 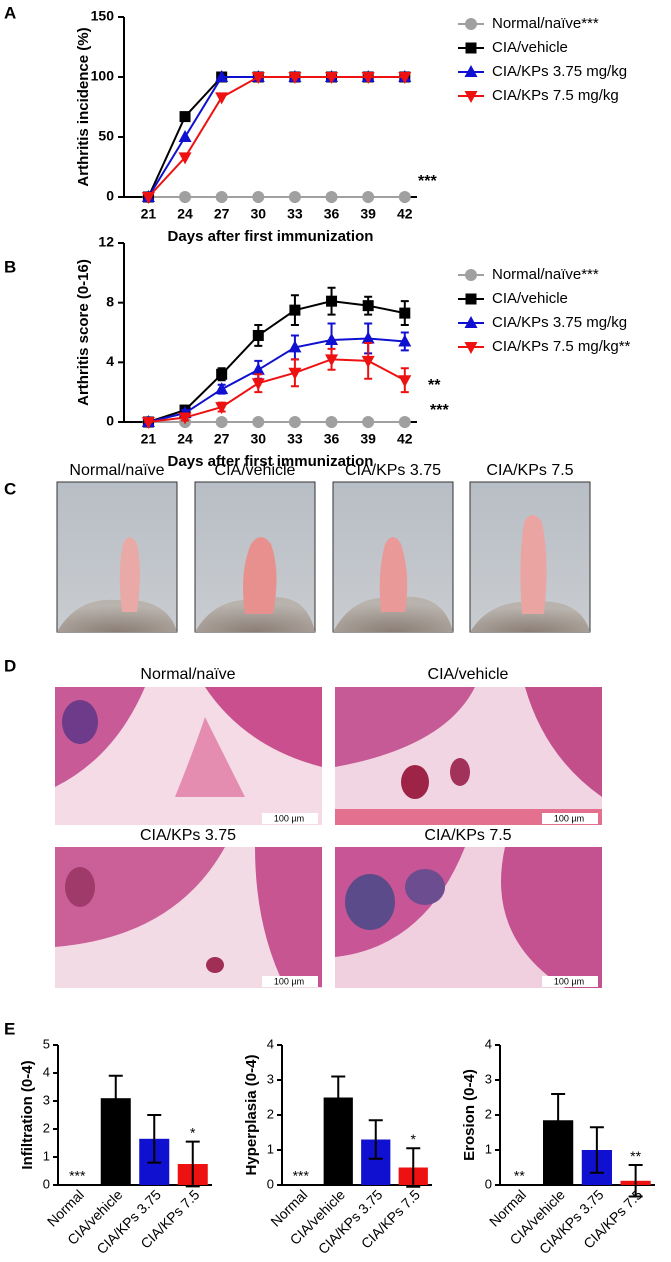 What do you see at coordinates (10, 12) in the screenshot?
I see `panel-letter: A` at bounding box center [10, 12].